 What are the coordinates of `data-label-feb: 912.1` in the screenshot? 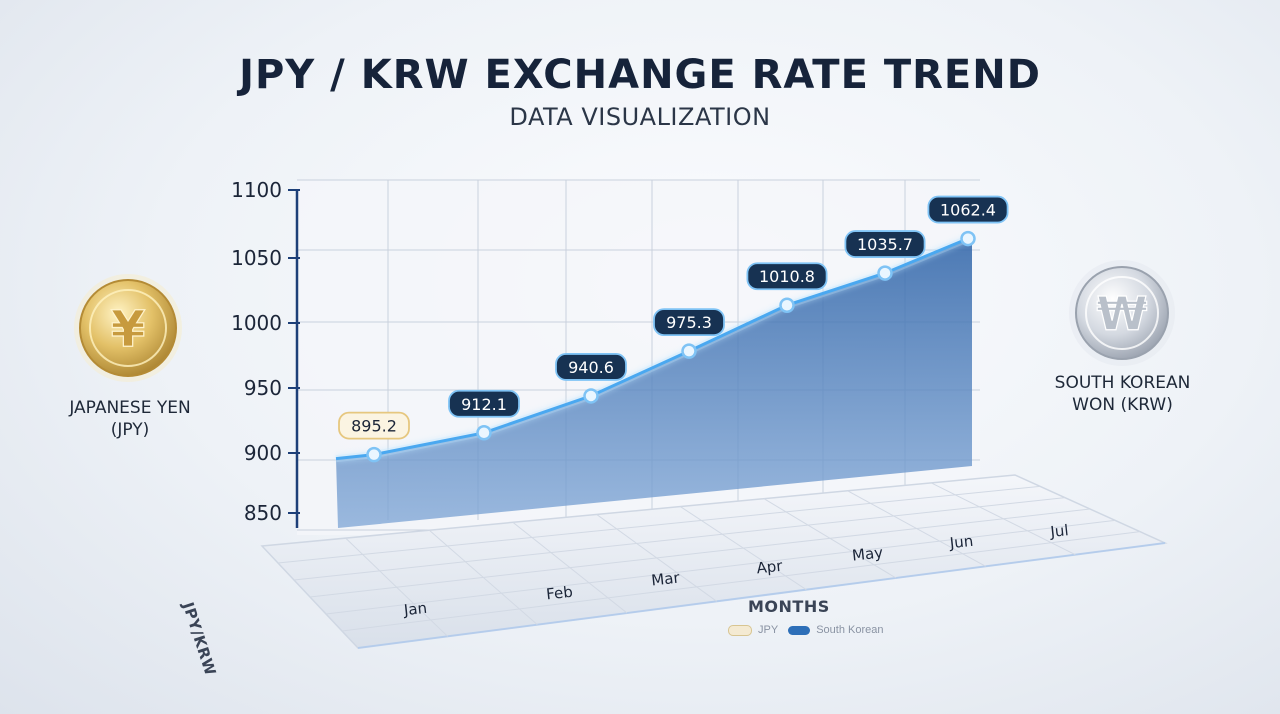 It's located at (484, 403).